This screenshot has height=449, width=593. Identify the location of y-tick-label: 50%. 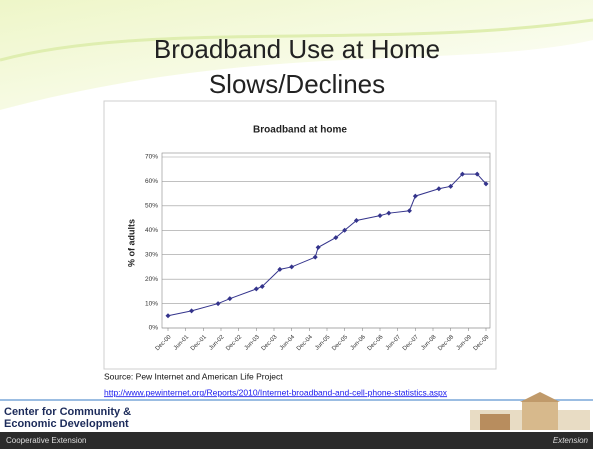
(151, 206).